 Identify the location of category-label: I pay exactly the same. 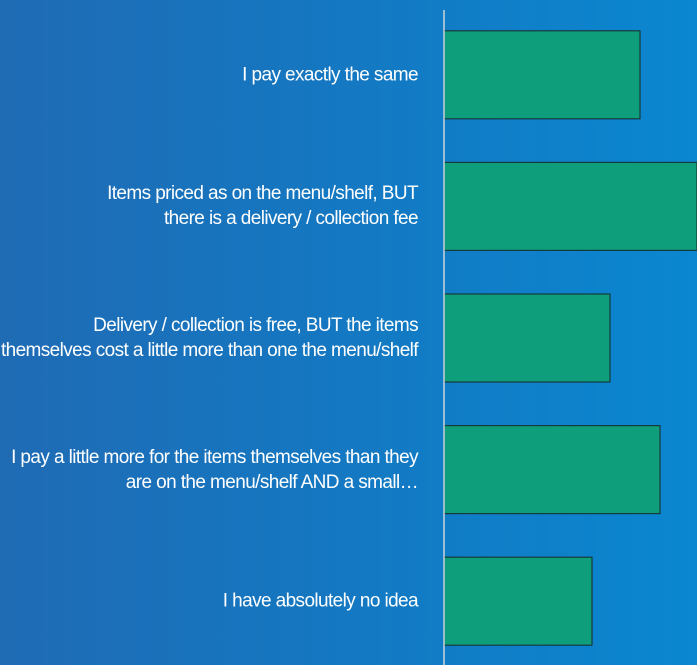
(330, 75).